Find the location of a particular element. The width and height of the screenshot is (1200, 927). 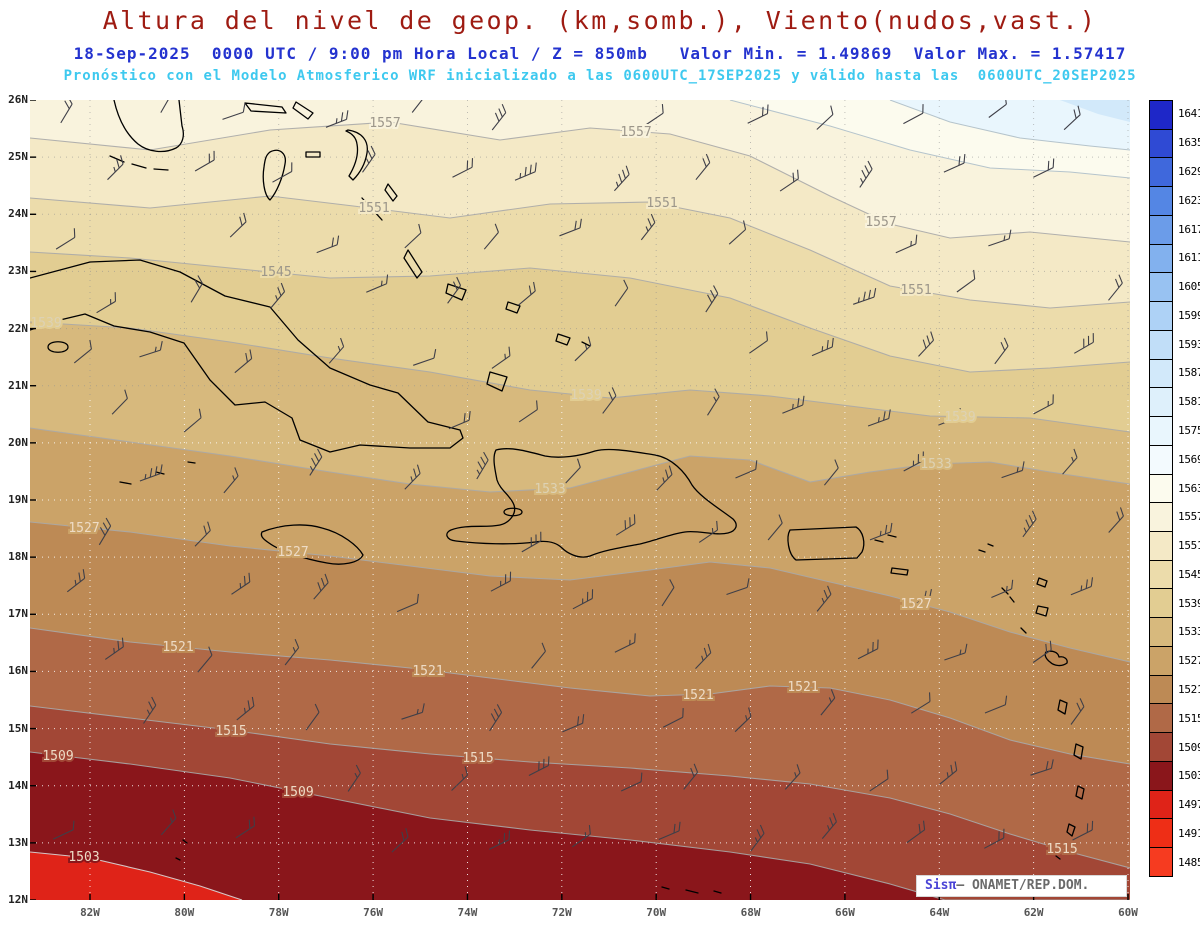

lat-label: 22N is located at coordinates (18, 328).